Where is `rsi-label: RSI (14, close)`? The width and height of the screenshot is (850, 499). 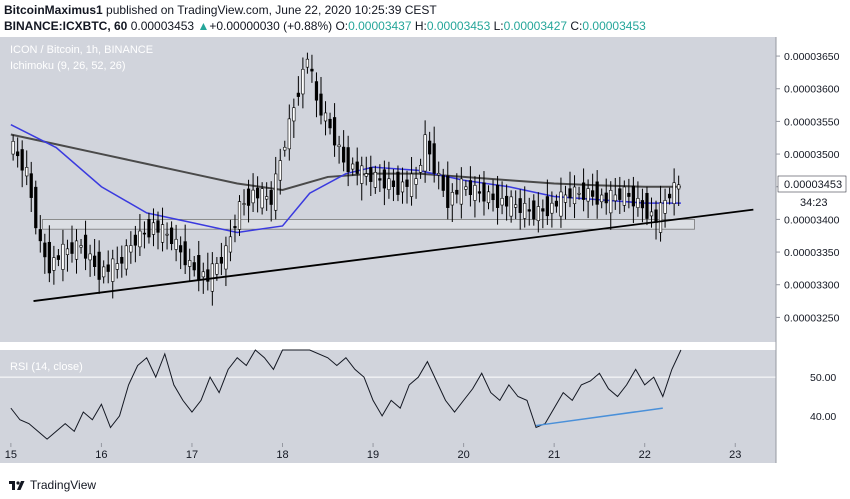
rsi-label: RSI (14, close) is located at coordinates (46, 367).